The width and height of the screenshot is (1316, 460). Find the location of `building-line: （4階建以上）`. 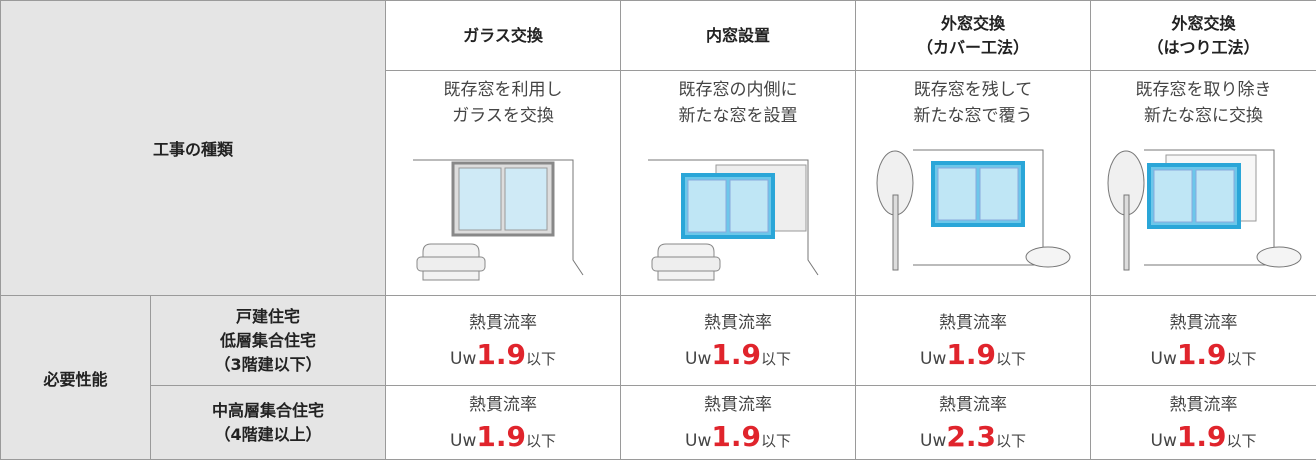

building-line: （4階建以上） is located at coordinates (268, 434).